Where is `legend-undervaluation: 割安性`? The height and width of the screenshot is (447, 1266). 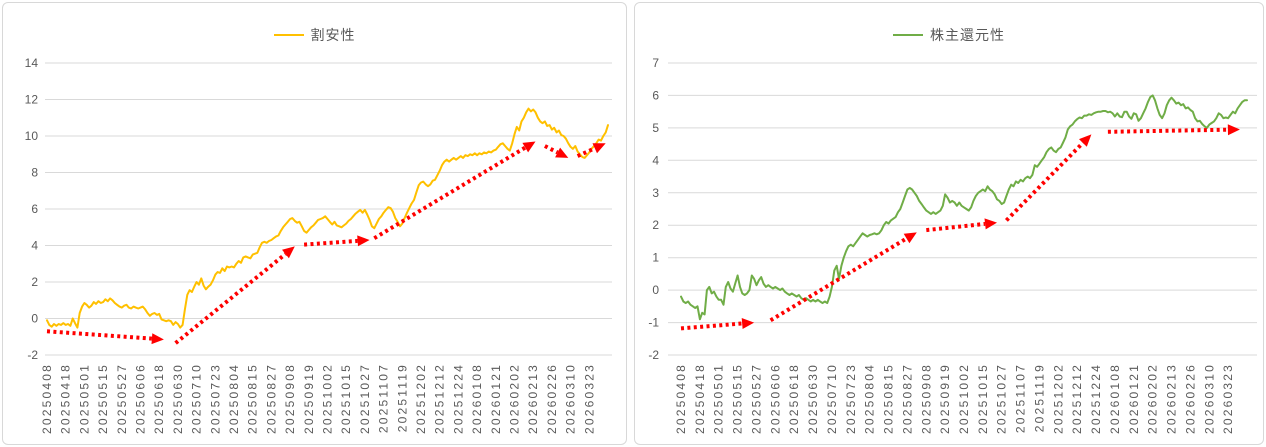 legend-undervaluation: 割安性 is located at coordinates (314, 35).